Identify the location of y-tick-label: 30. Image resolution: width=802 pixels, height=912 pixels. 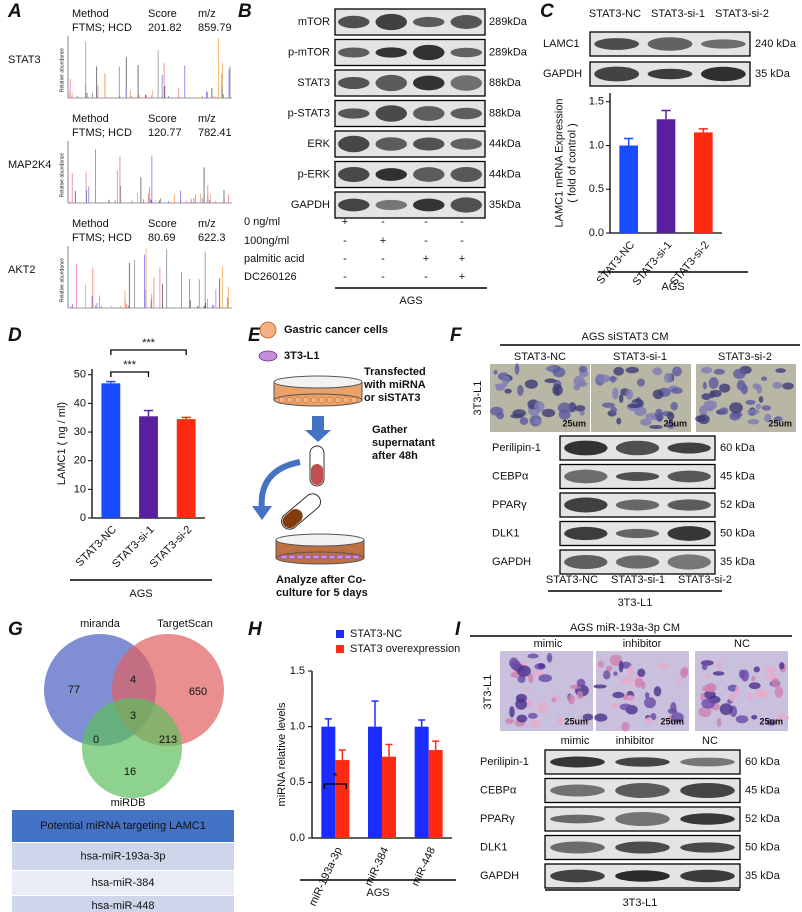
(80, 432).